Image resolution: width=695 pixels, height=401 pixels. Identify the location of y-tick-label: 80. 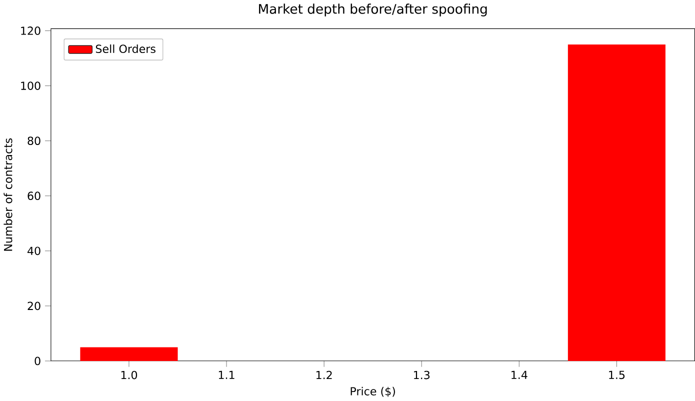
(34, 141).